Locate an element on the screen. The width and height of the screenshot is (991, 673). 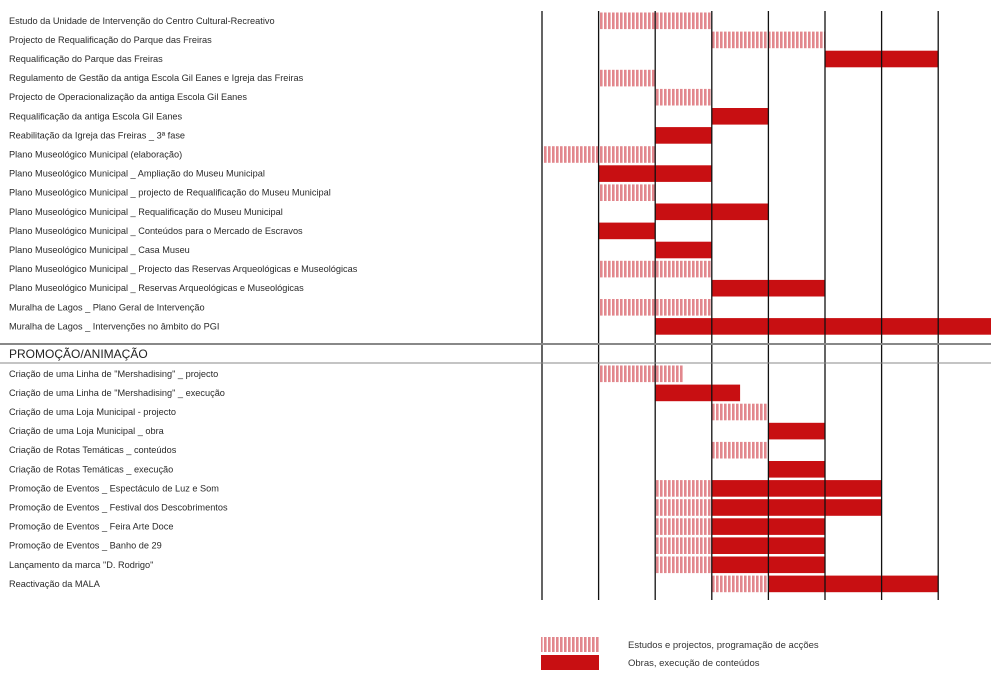
legend-swatch-study is located at coordinates (570, 644).